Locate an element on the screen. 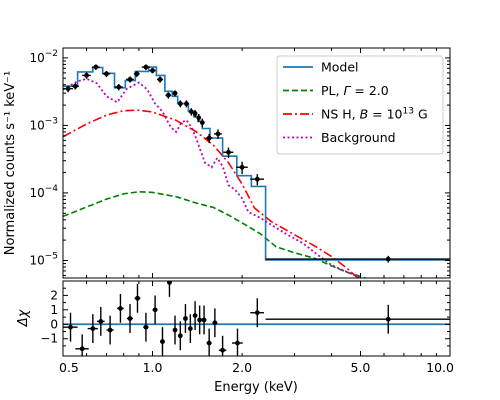  legend-label-part: = 2.0 is located at coordinates (369, 90).